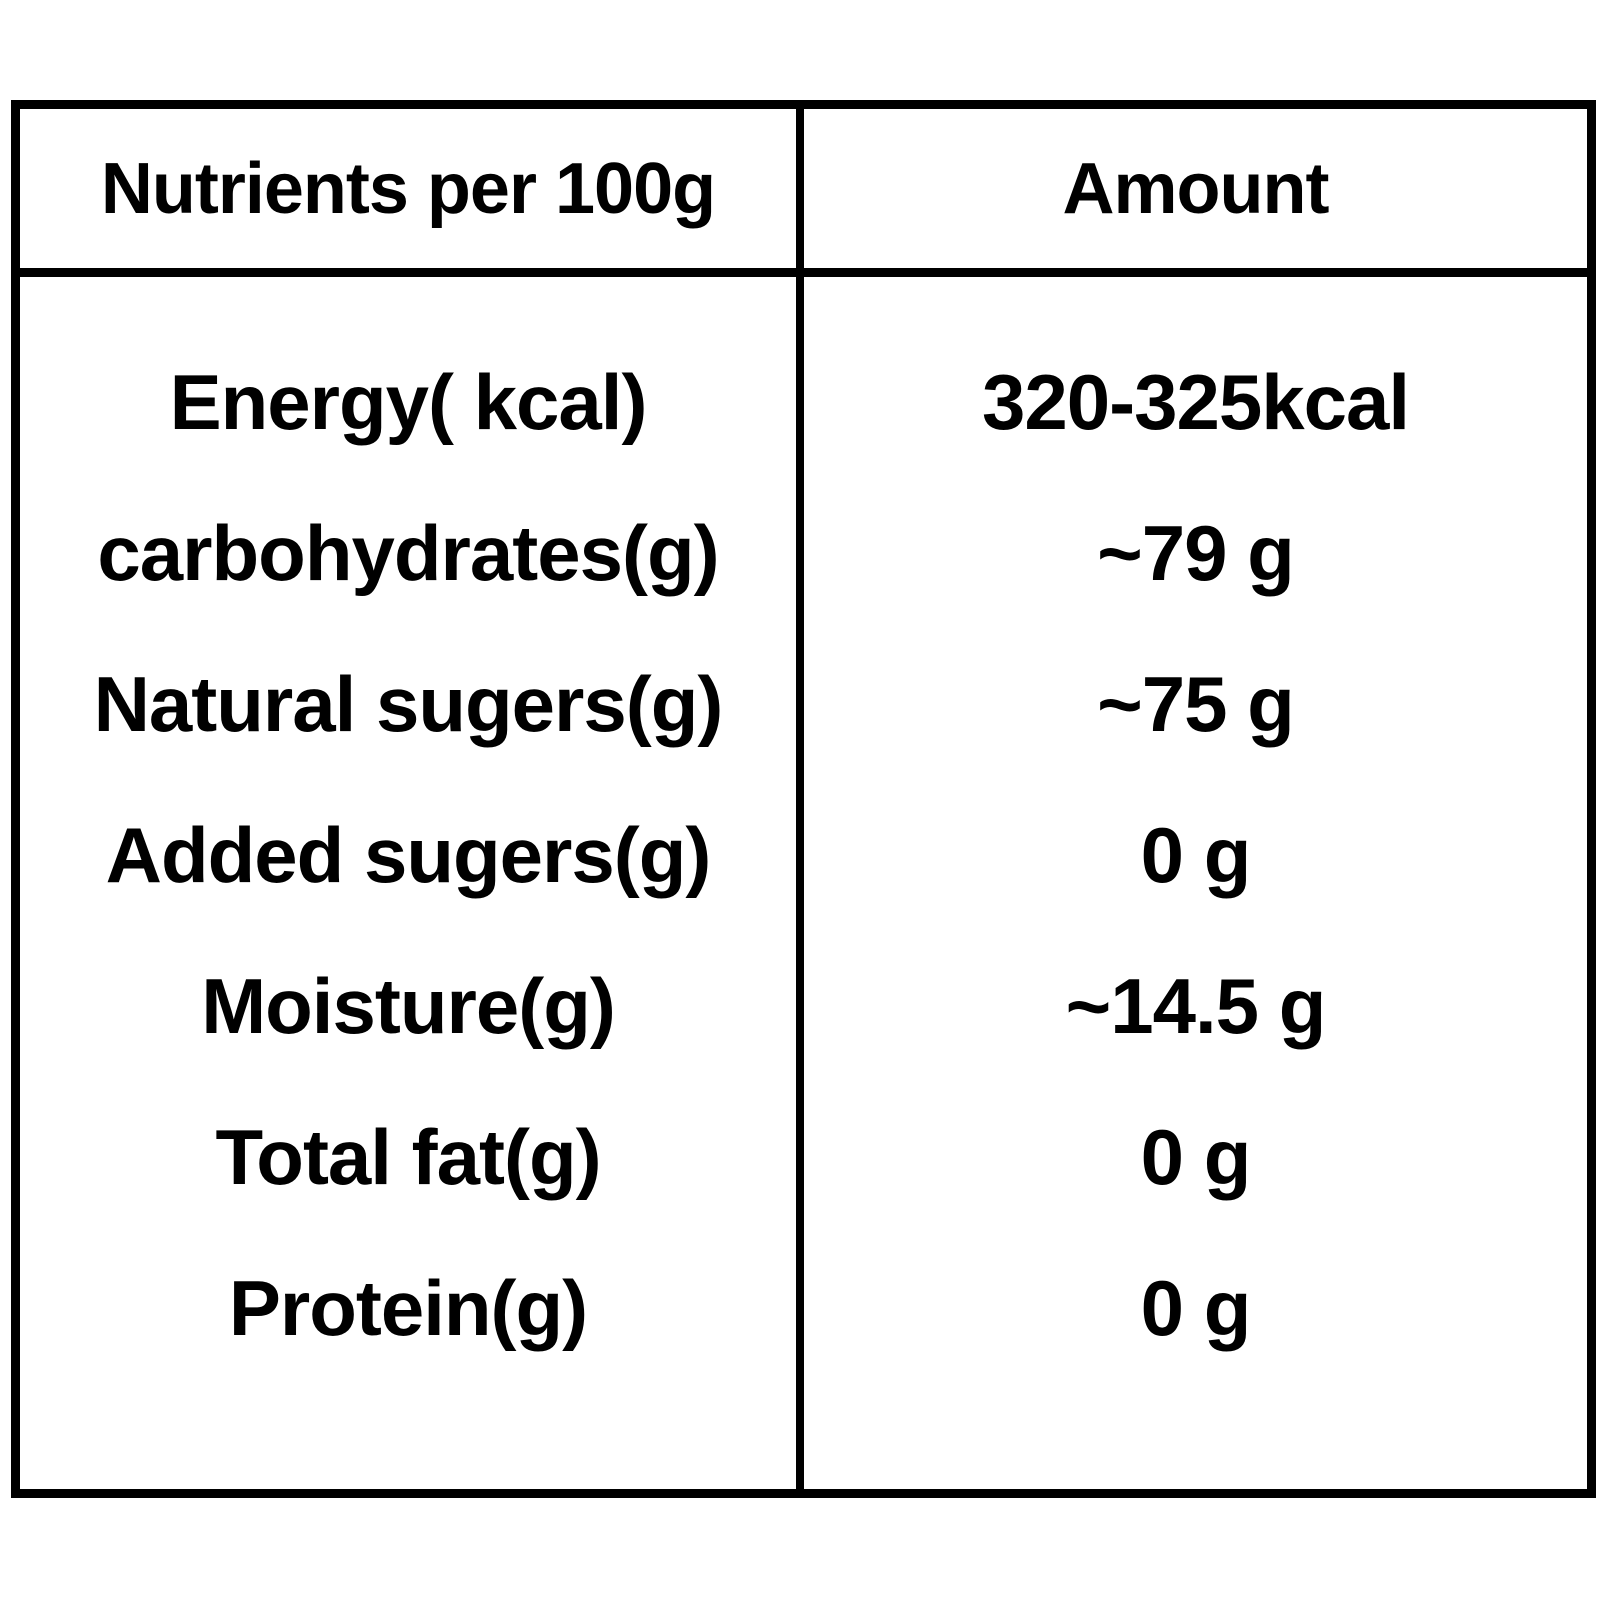 This screenshot has width=1600, height=1600. I want to click on header-cell-nutrients: Nutrients per 100g, so click(412, 188).